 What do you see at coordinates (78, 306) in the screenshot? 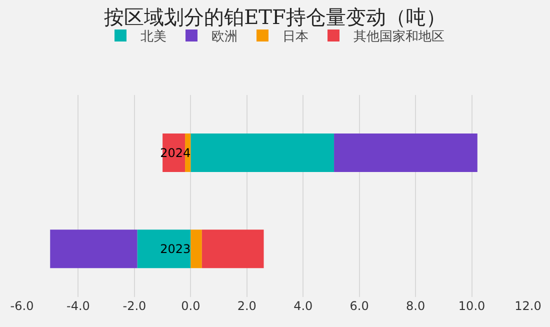
I see `x-tick-label: -4.0` at bounding box center [78, 306].